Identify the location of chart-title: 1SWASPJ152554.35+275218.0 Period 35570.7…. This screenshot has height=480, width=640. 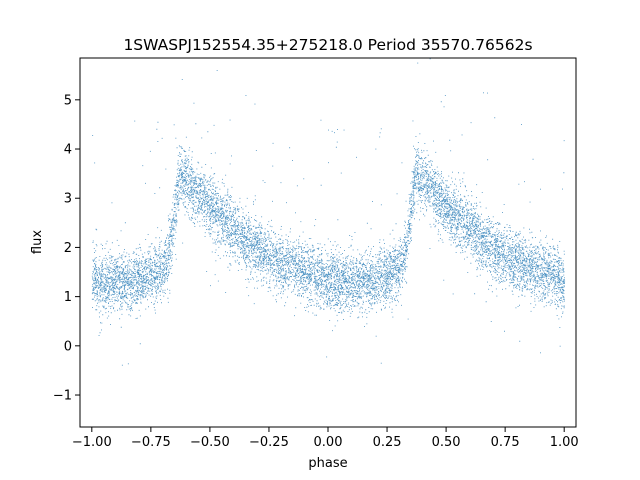
(327, 45).